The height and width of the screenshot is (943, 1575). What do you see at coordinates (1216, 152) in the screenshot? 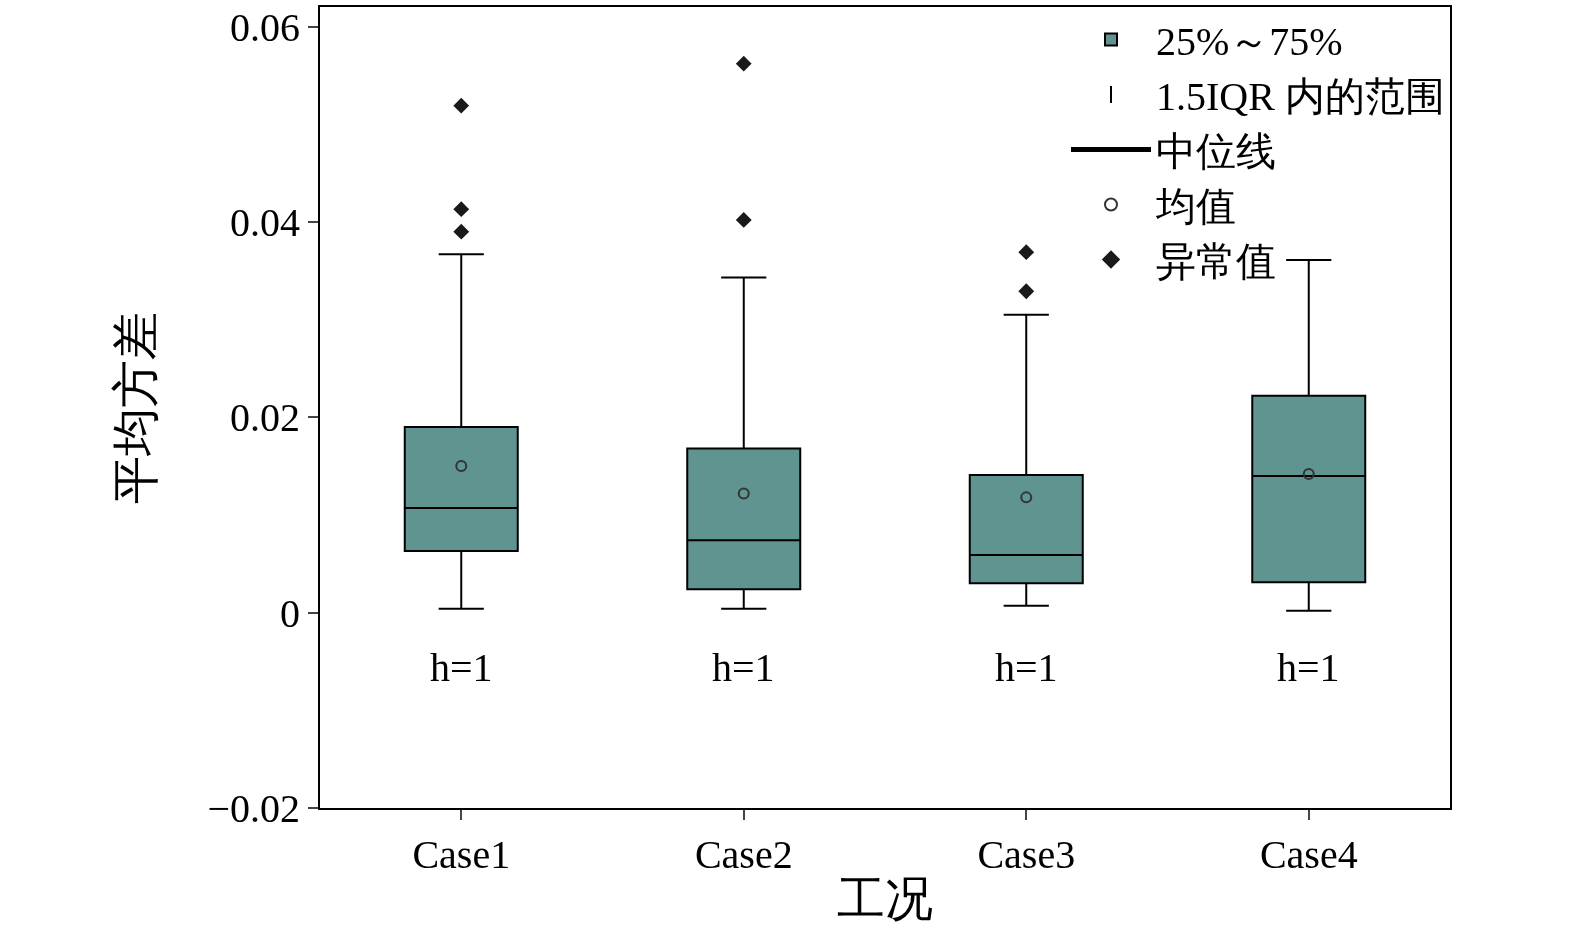
I see `annotation: 中位线` at bounding box center [1216, 152].